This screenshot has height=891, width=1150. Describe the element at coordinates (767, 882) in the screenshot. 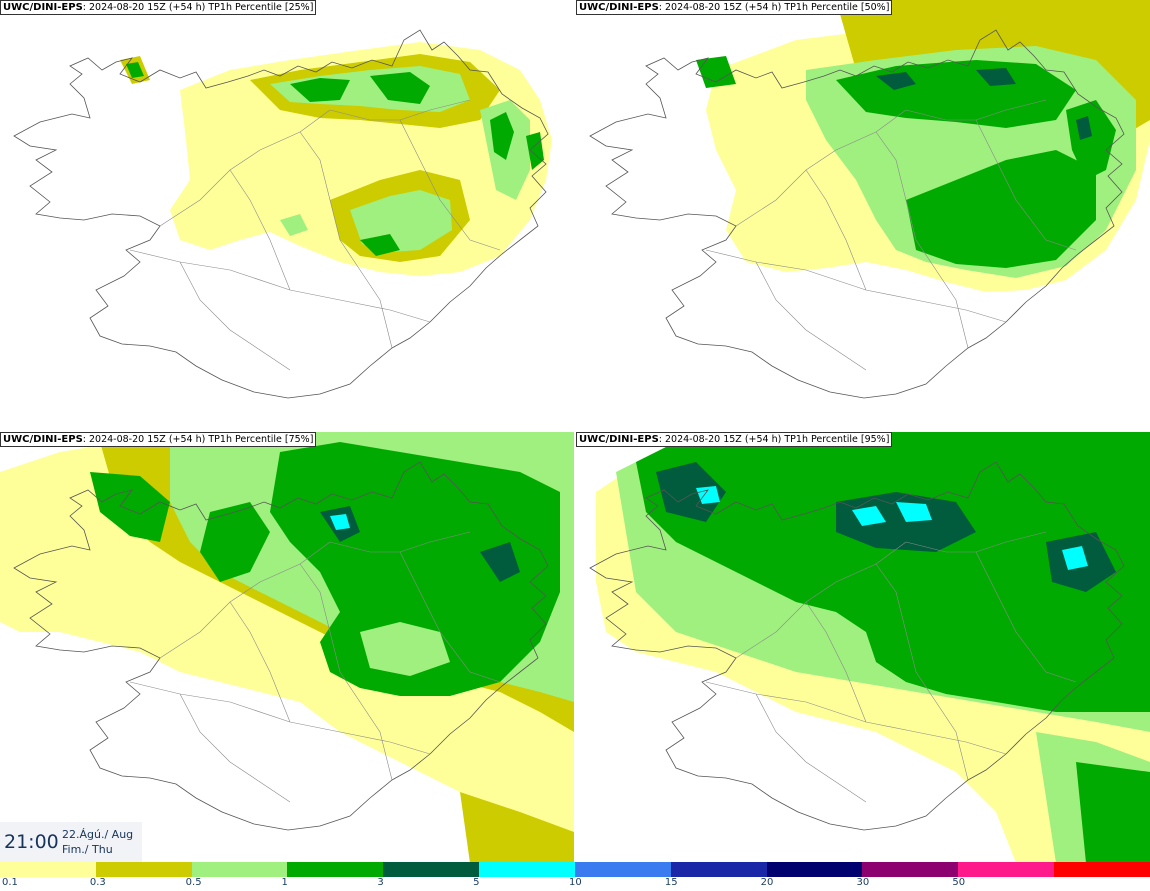

I see `legend-tick-label: 20` at that location.